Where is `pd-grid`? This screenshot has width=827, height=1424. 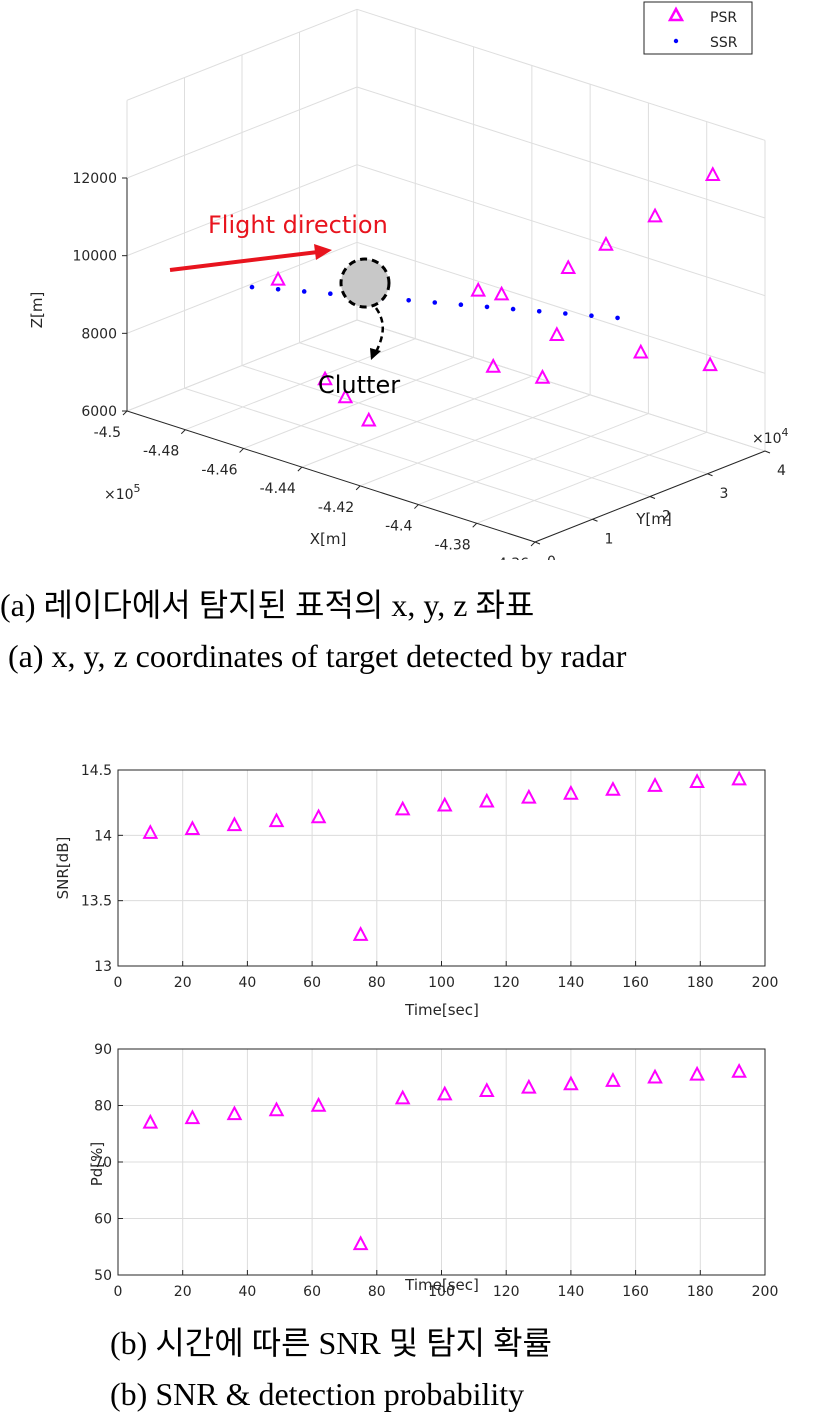
pd-grid is located at coordinates (441, 1162).